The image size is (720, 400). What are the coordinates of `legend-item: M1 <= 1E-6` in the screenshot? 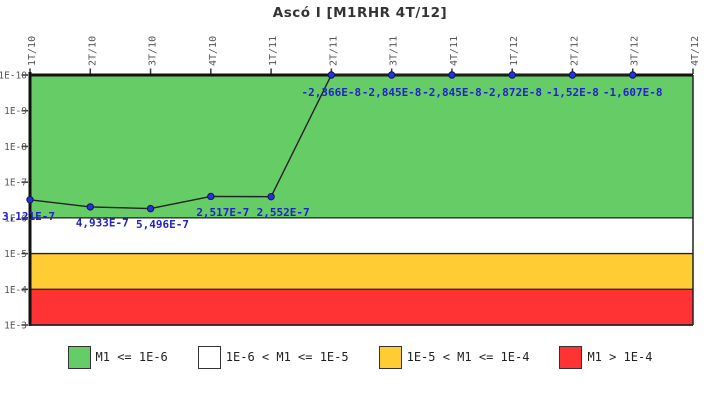 It's located at (117, 357).